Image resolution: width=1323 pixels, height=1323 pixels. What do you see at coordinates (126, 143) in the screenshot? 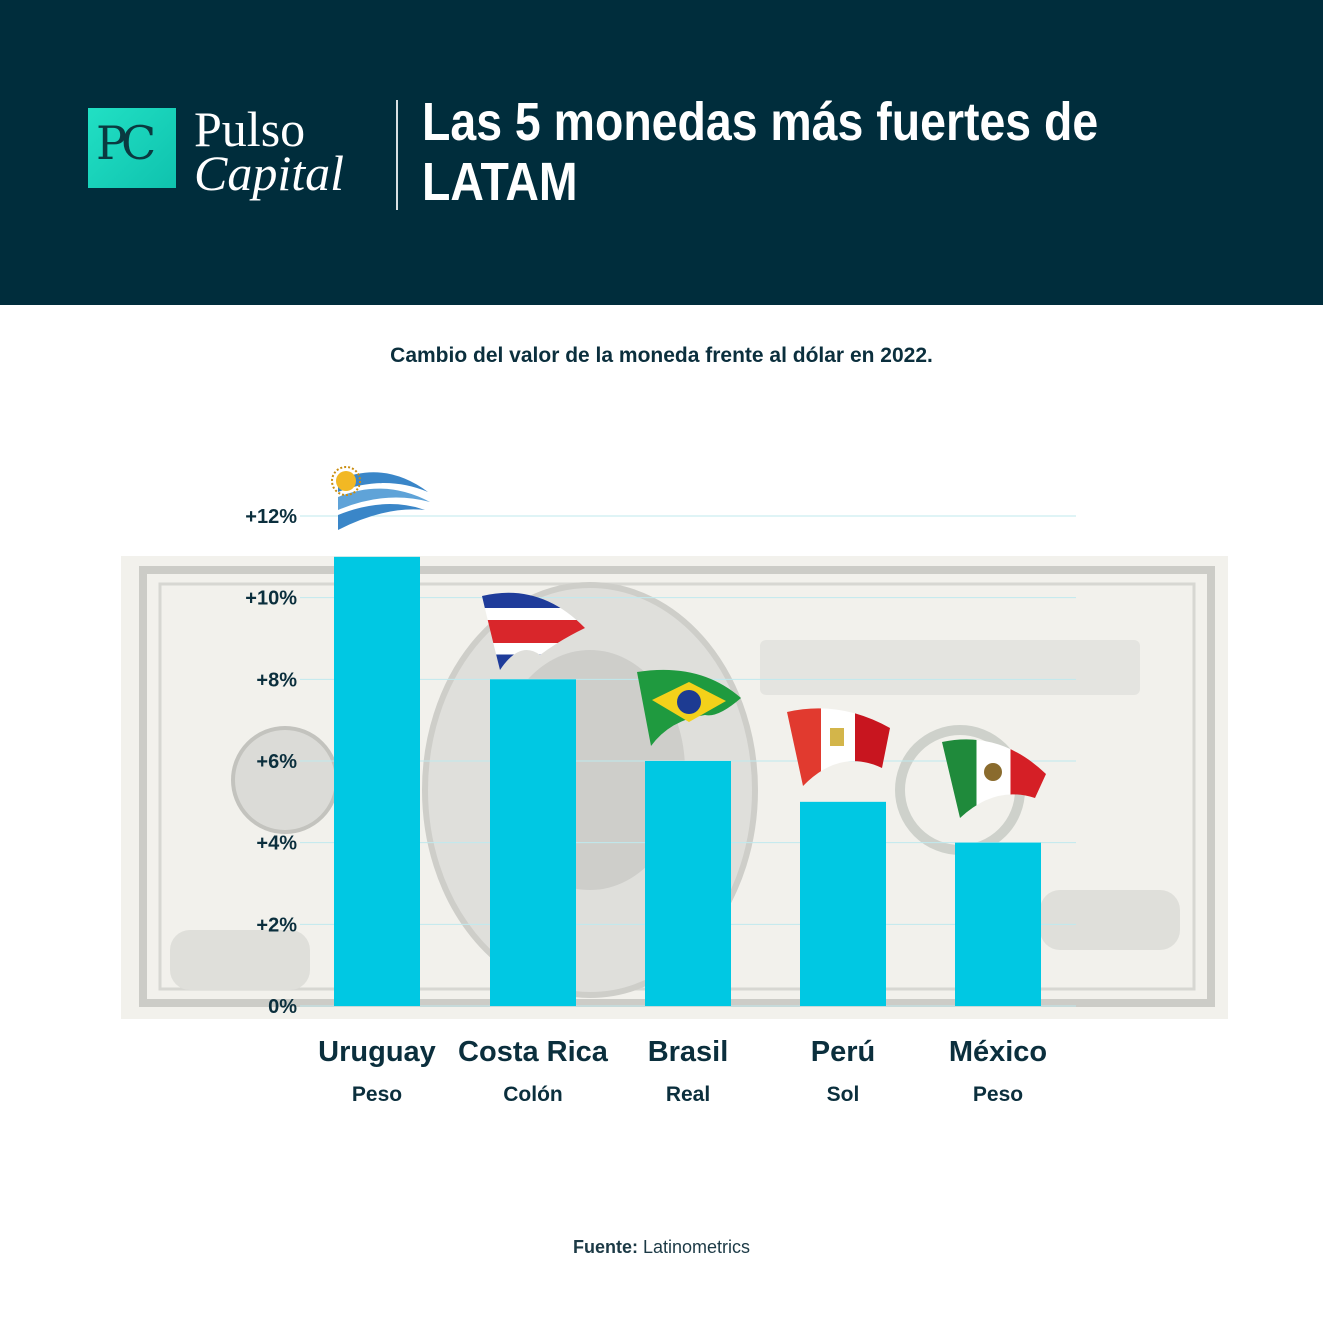
I see `logo-mark-text: PC` at bounding box center [126, 143].